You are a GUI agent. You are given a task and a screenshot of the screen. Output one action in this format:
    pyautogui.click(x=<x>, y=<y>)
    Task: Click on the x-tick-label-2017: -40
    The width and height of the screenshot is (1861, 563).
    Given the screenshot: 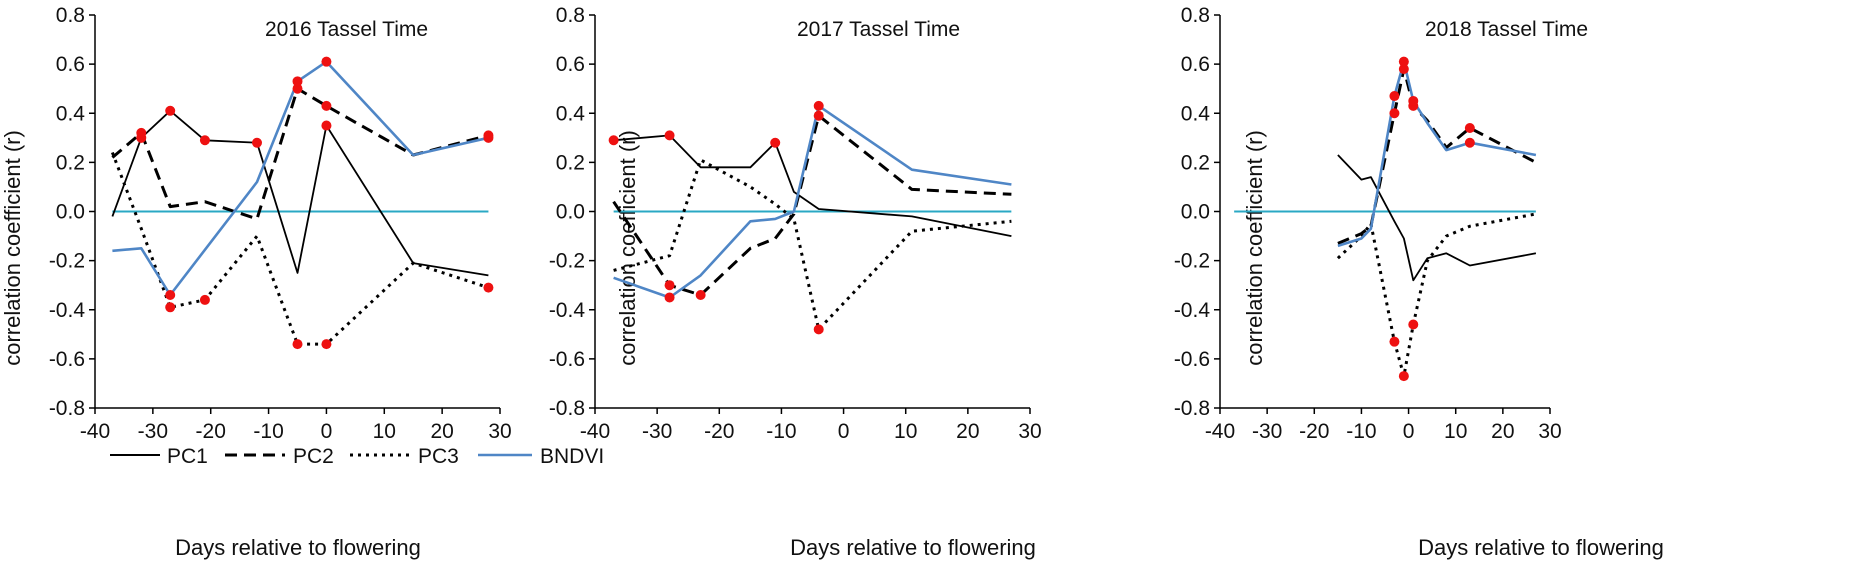 What is the action you would take?
    pyautogui.click(x=595, y=431)
    